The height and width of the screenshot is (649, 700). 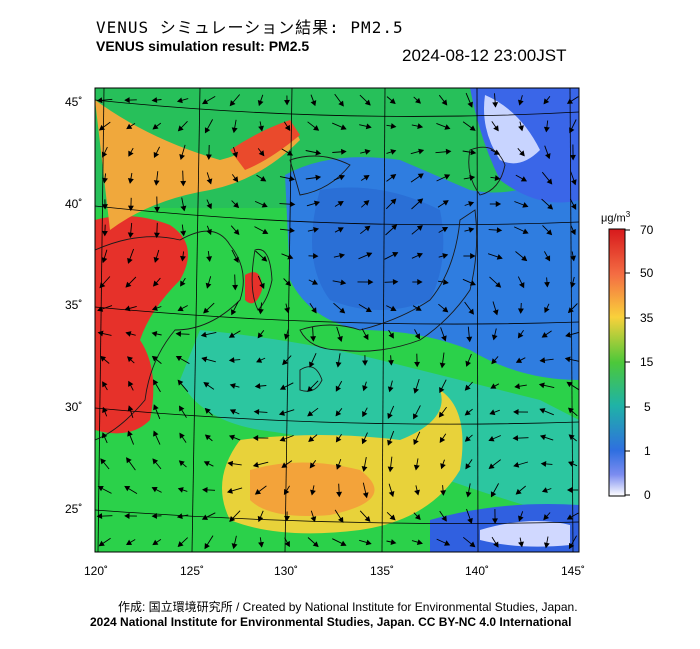 I want to click on lat-label-35: 35˚, so click(x=73, y=305).